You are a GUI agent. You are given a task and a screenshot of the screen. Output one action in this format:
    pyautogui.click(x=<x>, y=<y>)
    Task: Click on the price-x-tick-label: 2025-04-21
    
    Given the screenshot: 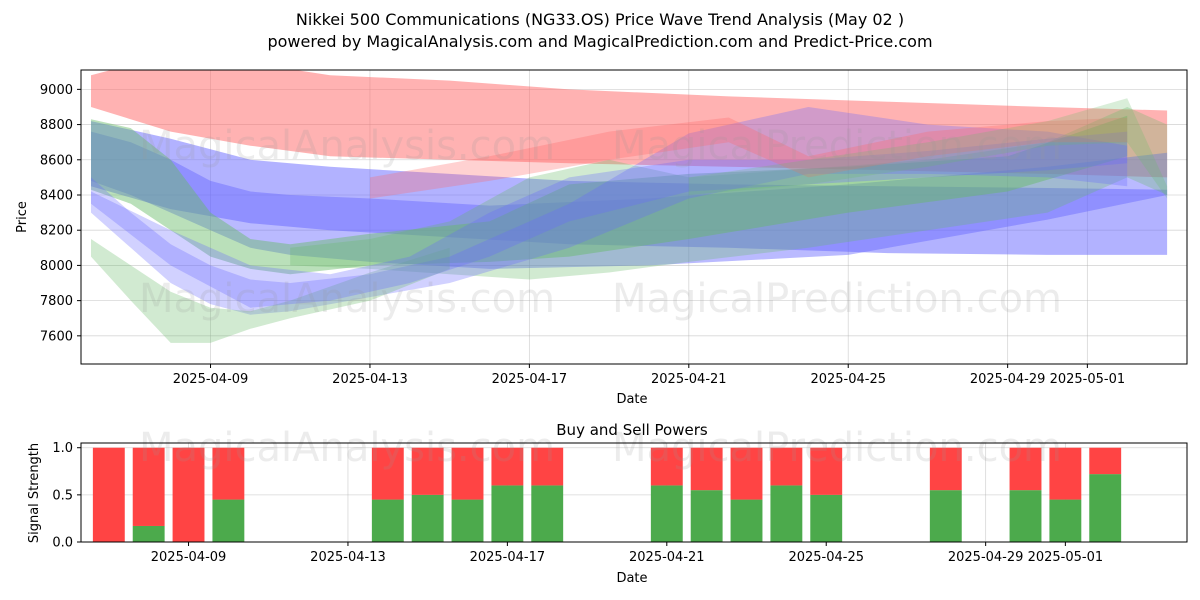 What is the action you would take?
    pyautogui.click(x=689, y=379)
    